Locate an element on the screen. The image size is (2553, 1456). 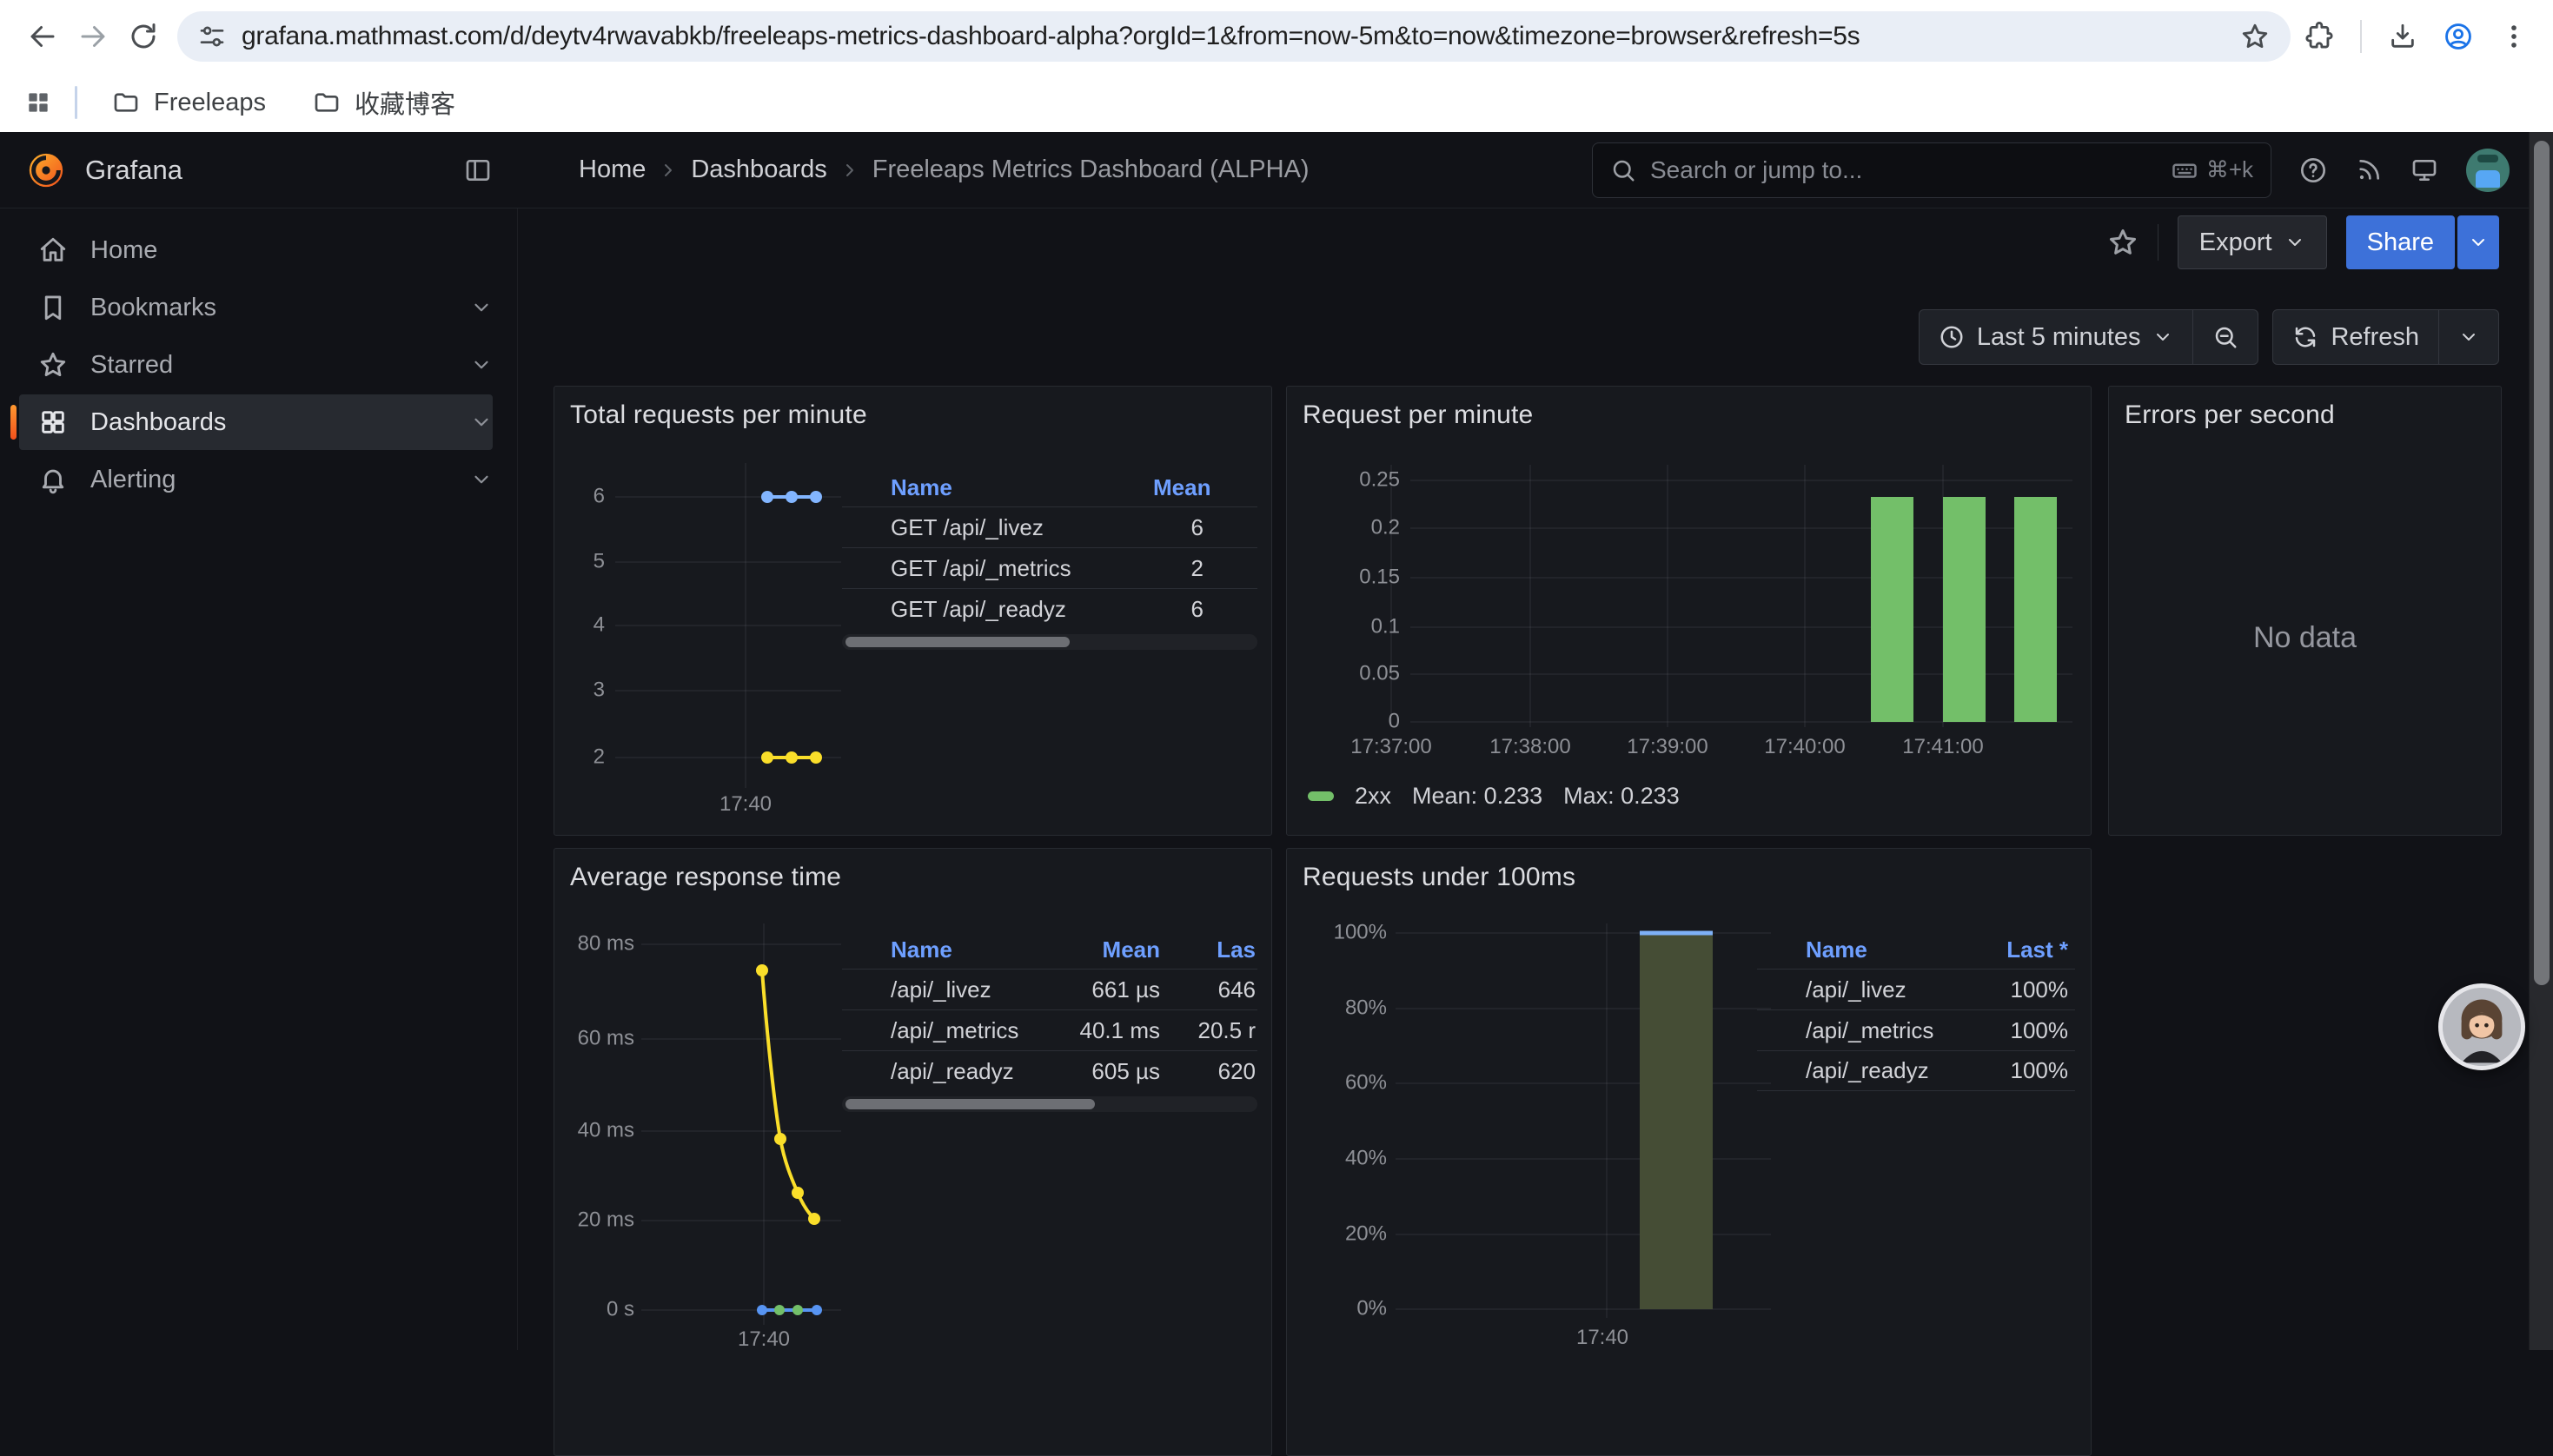
panel-title: Request per minute is located at coordinates (1418, 414).